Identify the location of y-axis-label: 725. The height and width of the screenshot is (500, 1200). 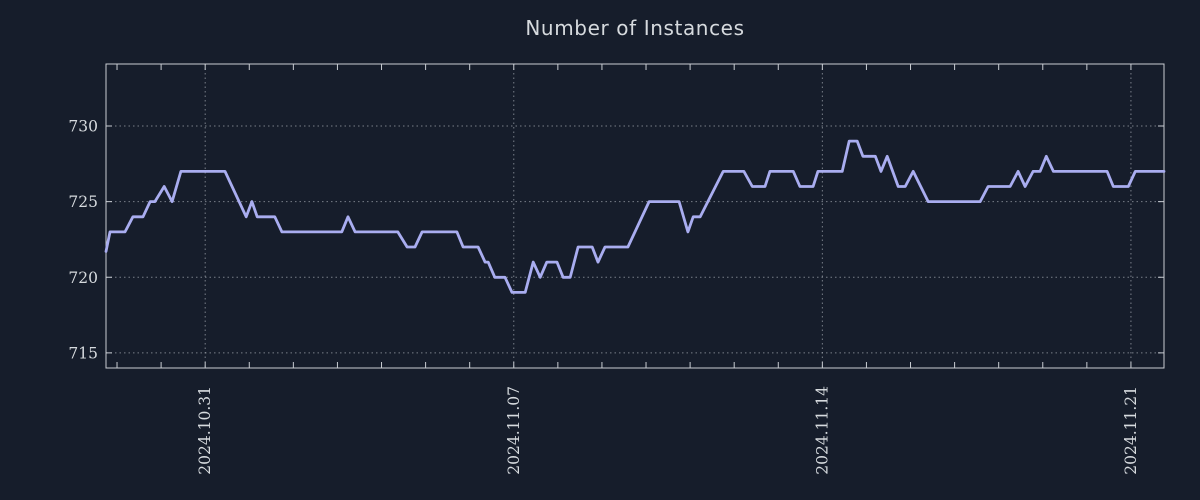
(83, 202).